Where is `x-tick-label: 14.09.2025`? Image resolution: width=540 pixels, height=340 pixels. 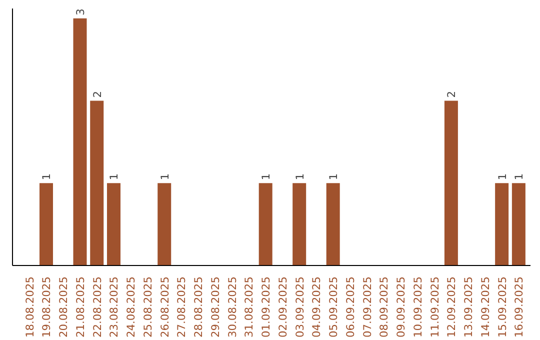 x-tick-label: 14.09.2025 is located at coordinates (485, 307).